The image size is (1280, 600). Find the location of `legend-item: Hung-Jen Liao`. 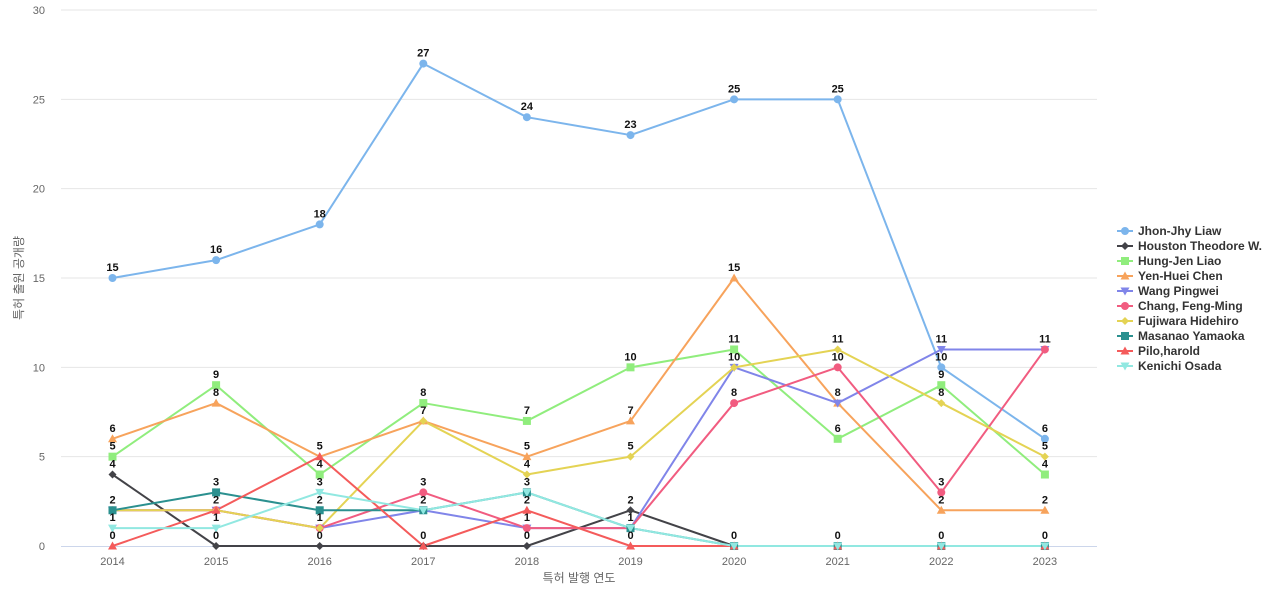

legend-item: Hung-Jen Liao is located at coordinates (1169, 261).